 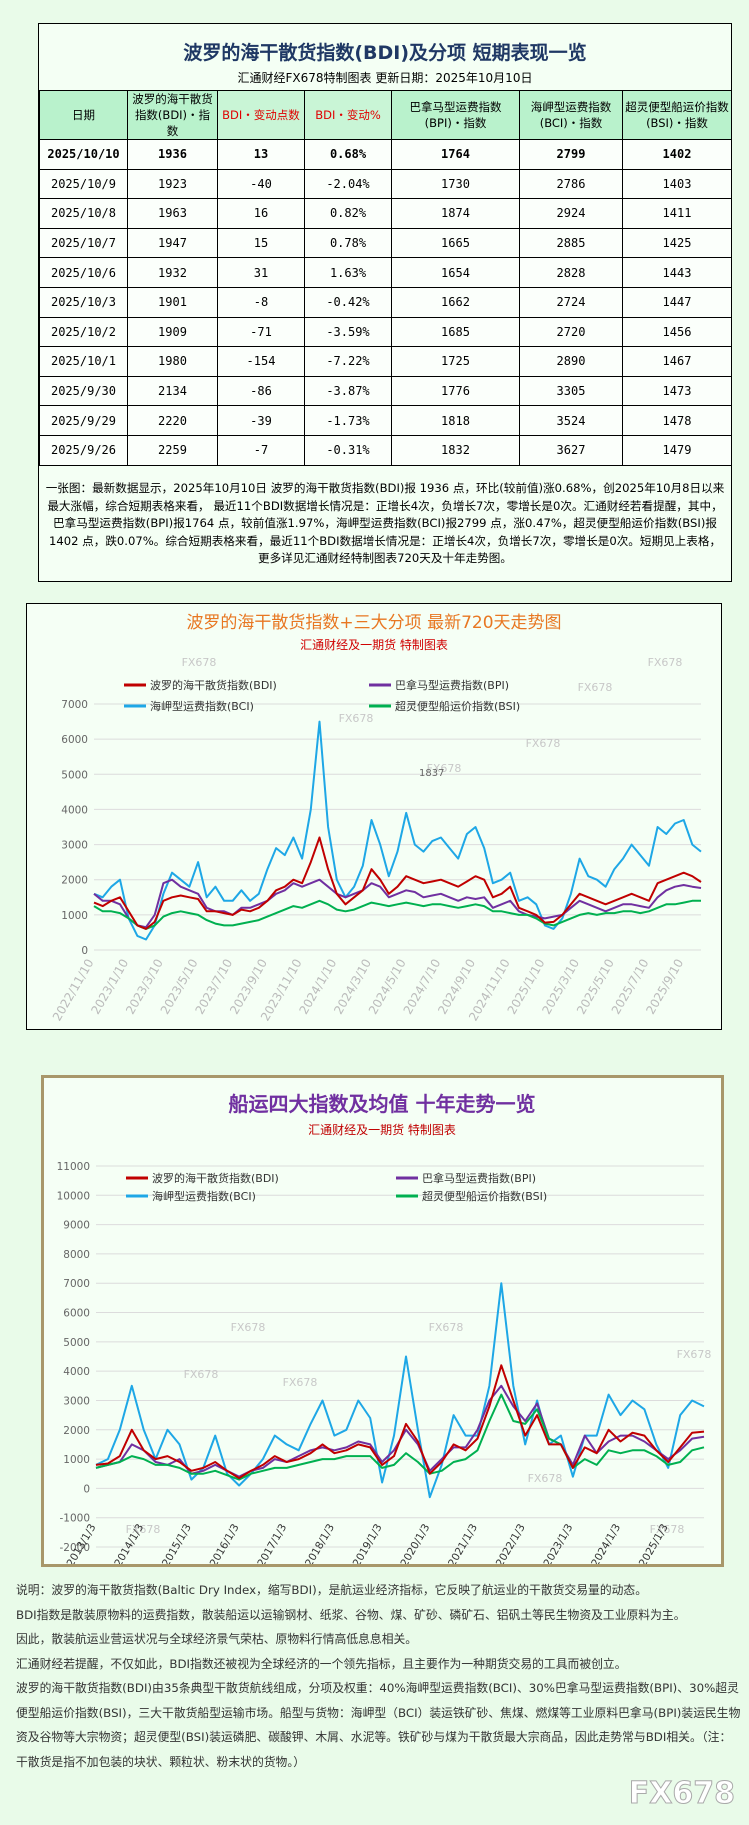 What do you see at coordinates (261, 332) in the screenshot?
I see `table-cell: -71` at bounding box center [261, 332].